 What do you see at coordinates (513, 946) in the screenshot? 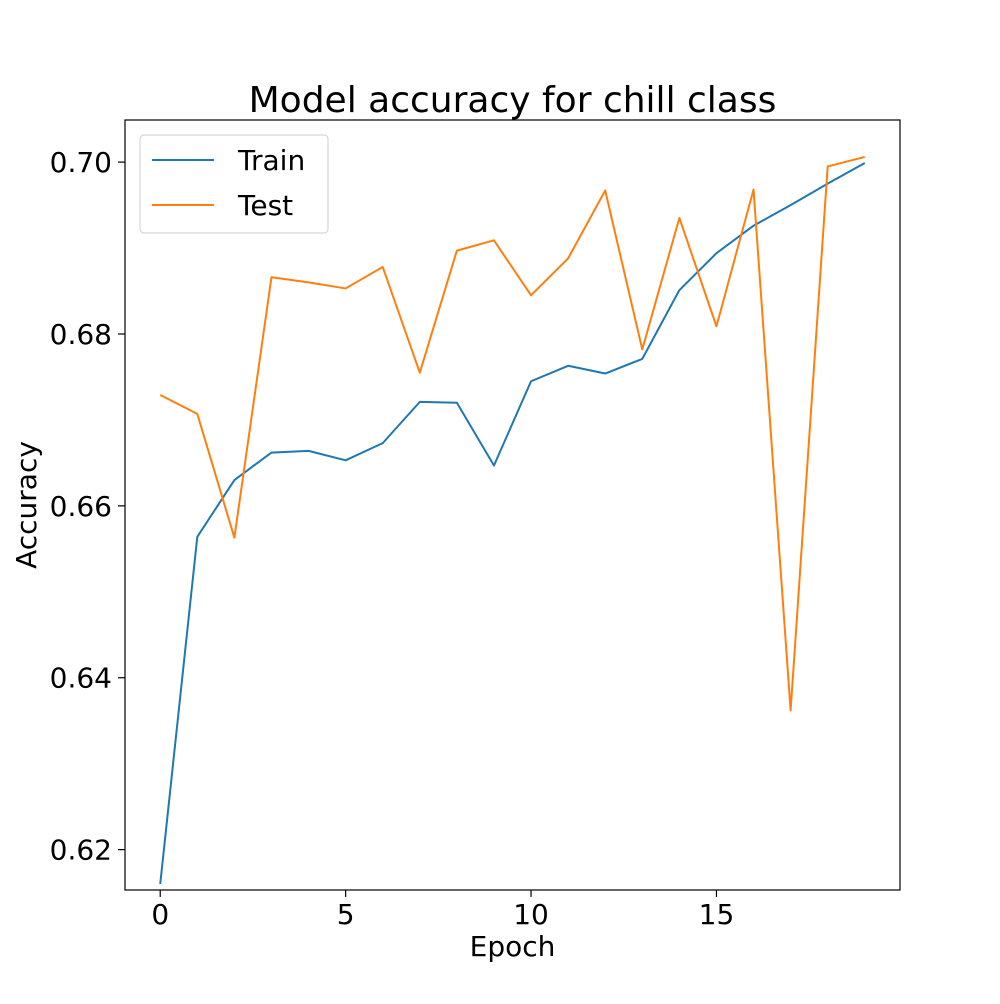
I see `x-axis-label: Epoch` at bounding box center [513, 946].